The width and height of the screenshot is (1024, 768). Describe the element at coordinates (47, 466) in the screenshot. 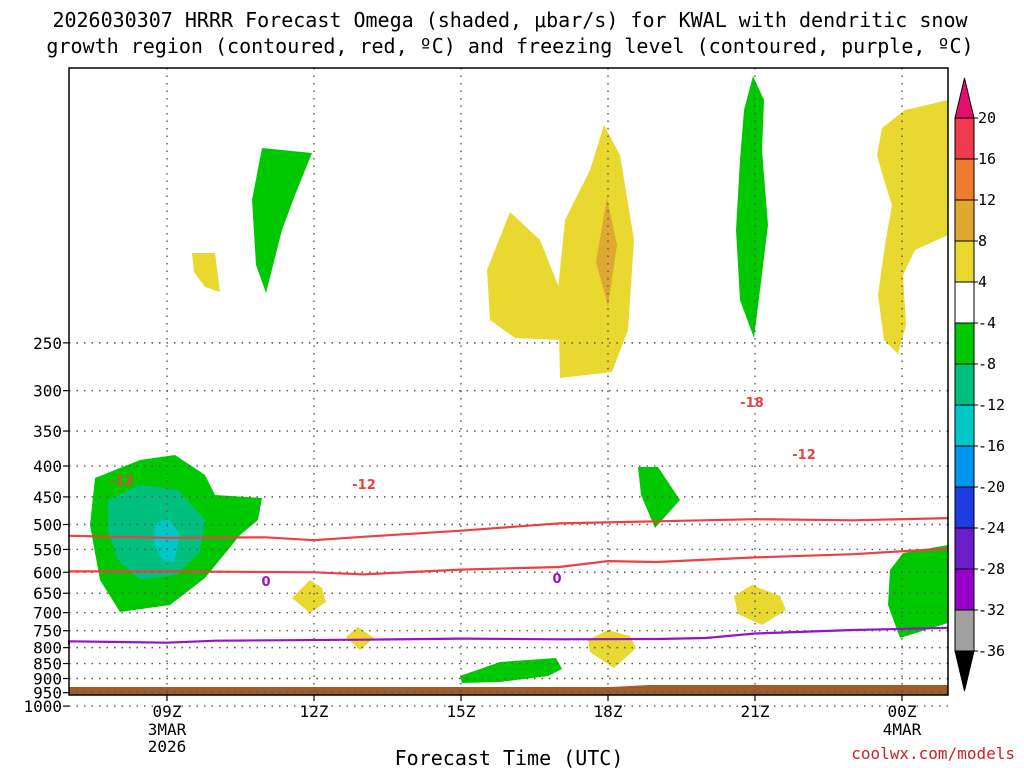

I see `y-tick-label: 400` at that location.